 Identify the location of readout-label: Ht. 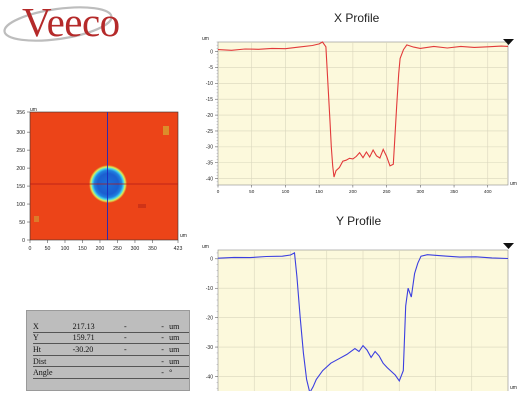
(53, 349).